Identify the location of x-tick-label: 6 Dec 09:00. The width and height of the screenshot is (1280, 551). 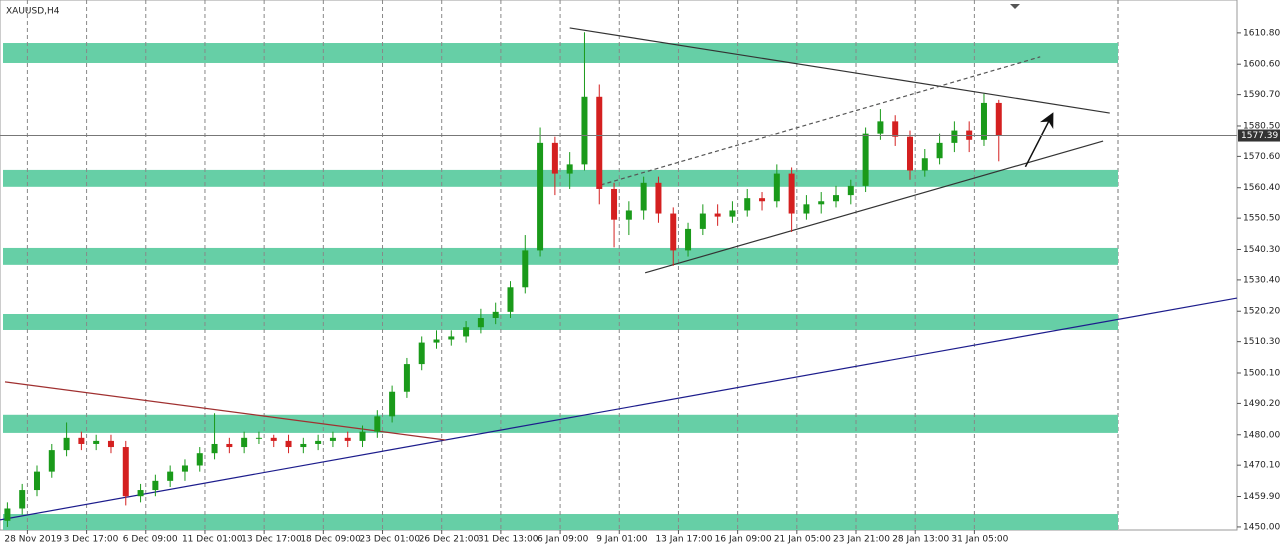
(150, 540).